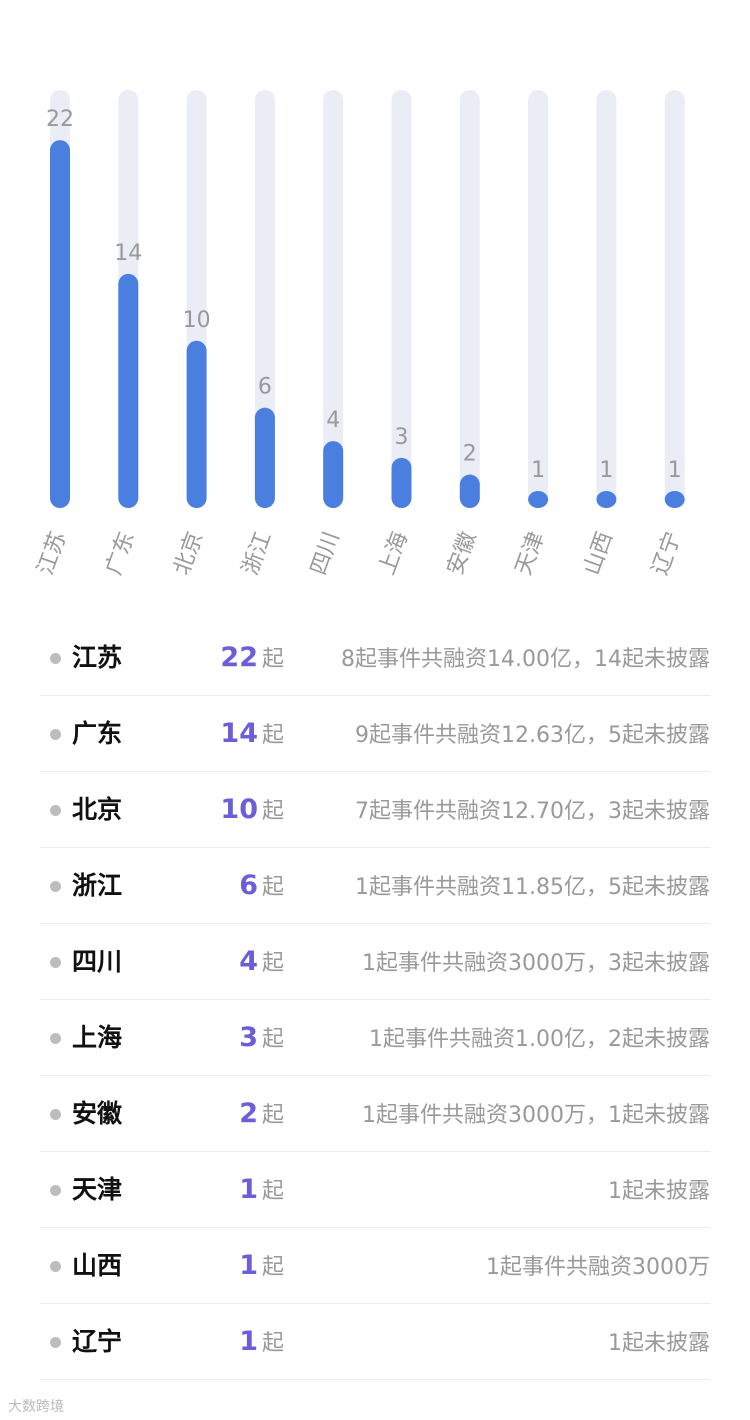  What do you see at coordinates (239, 657) in the screenshot?
I see `event-count: 22` at bounding box center [239, 657].